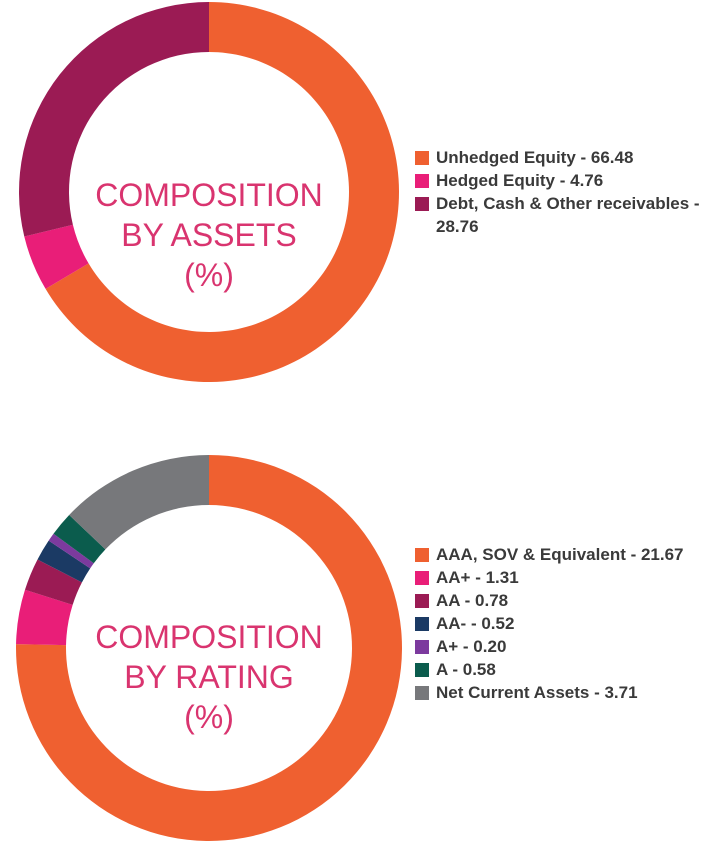 The height and width of the screenshot is (854, 720). I want to click on legend-item: A+ - 0.20, so click(565, 646).